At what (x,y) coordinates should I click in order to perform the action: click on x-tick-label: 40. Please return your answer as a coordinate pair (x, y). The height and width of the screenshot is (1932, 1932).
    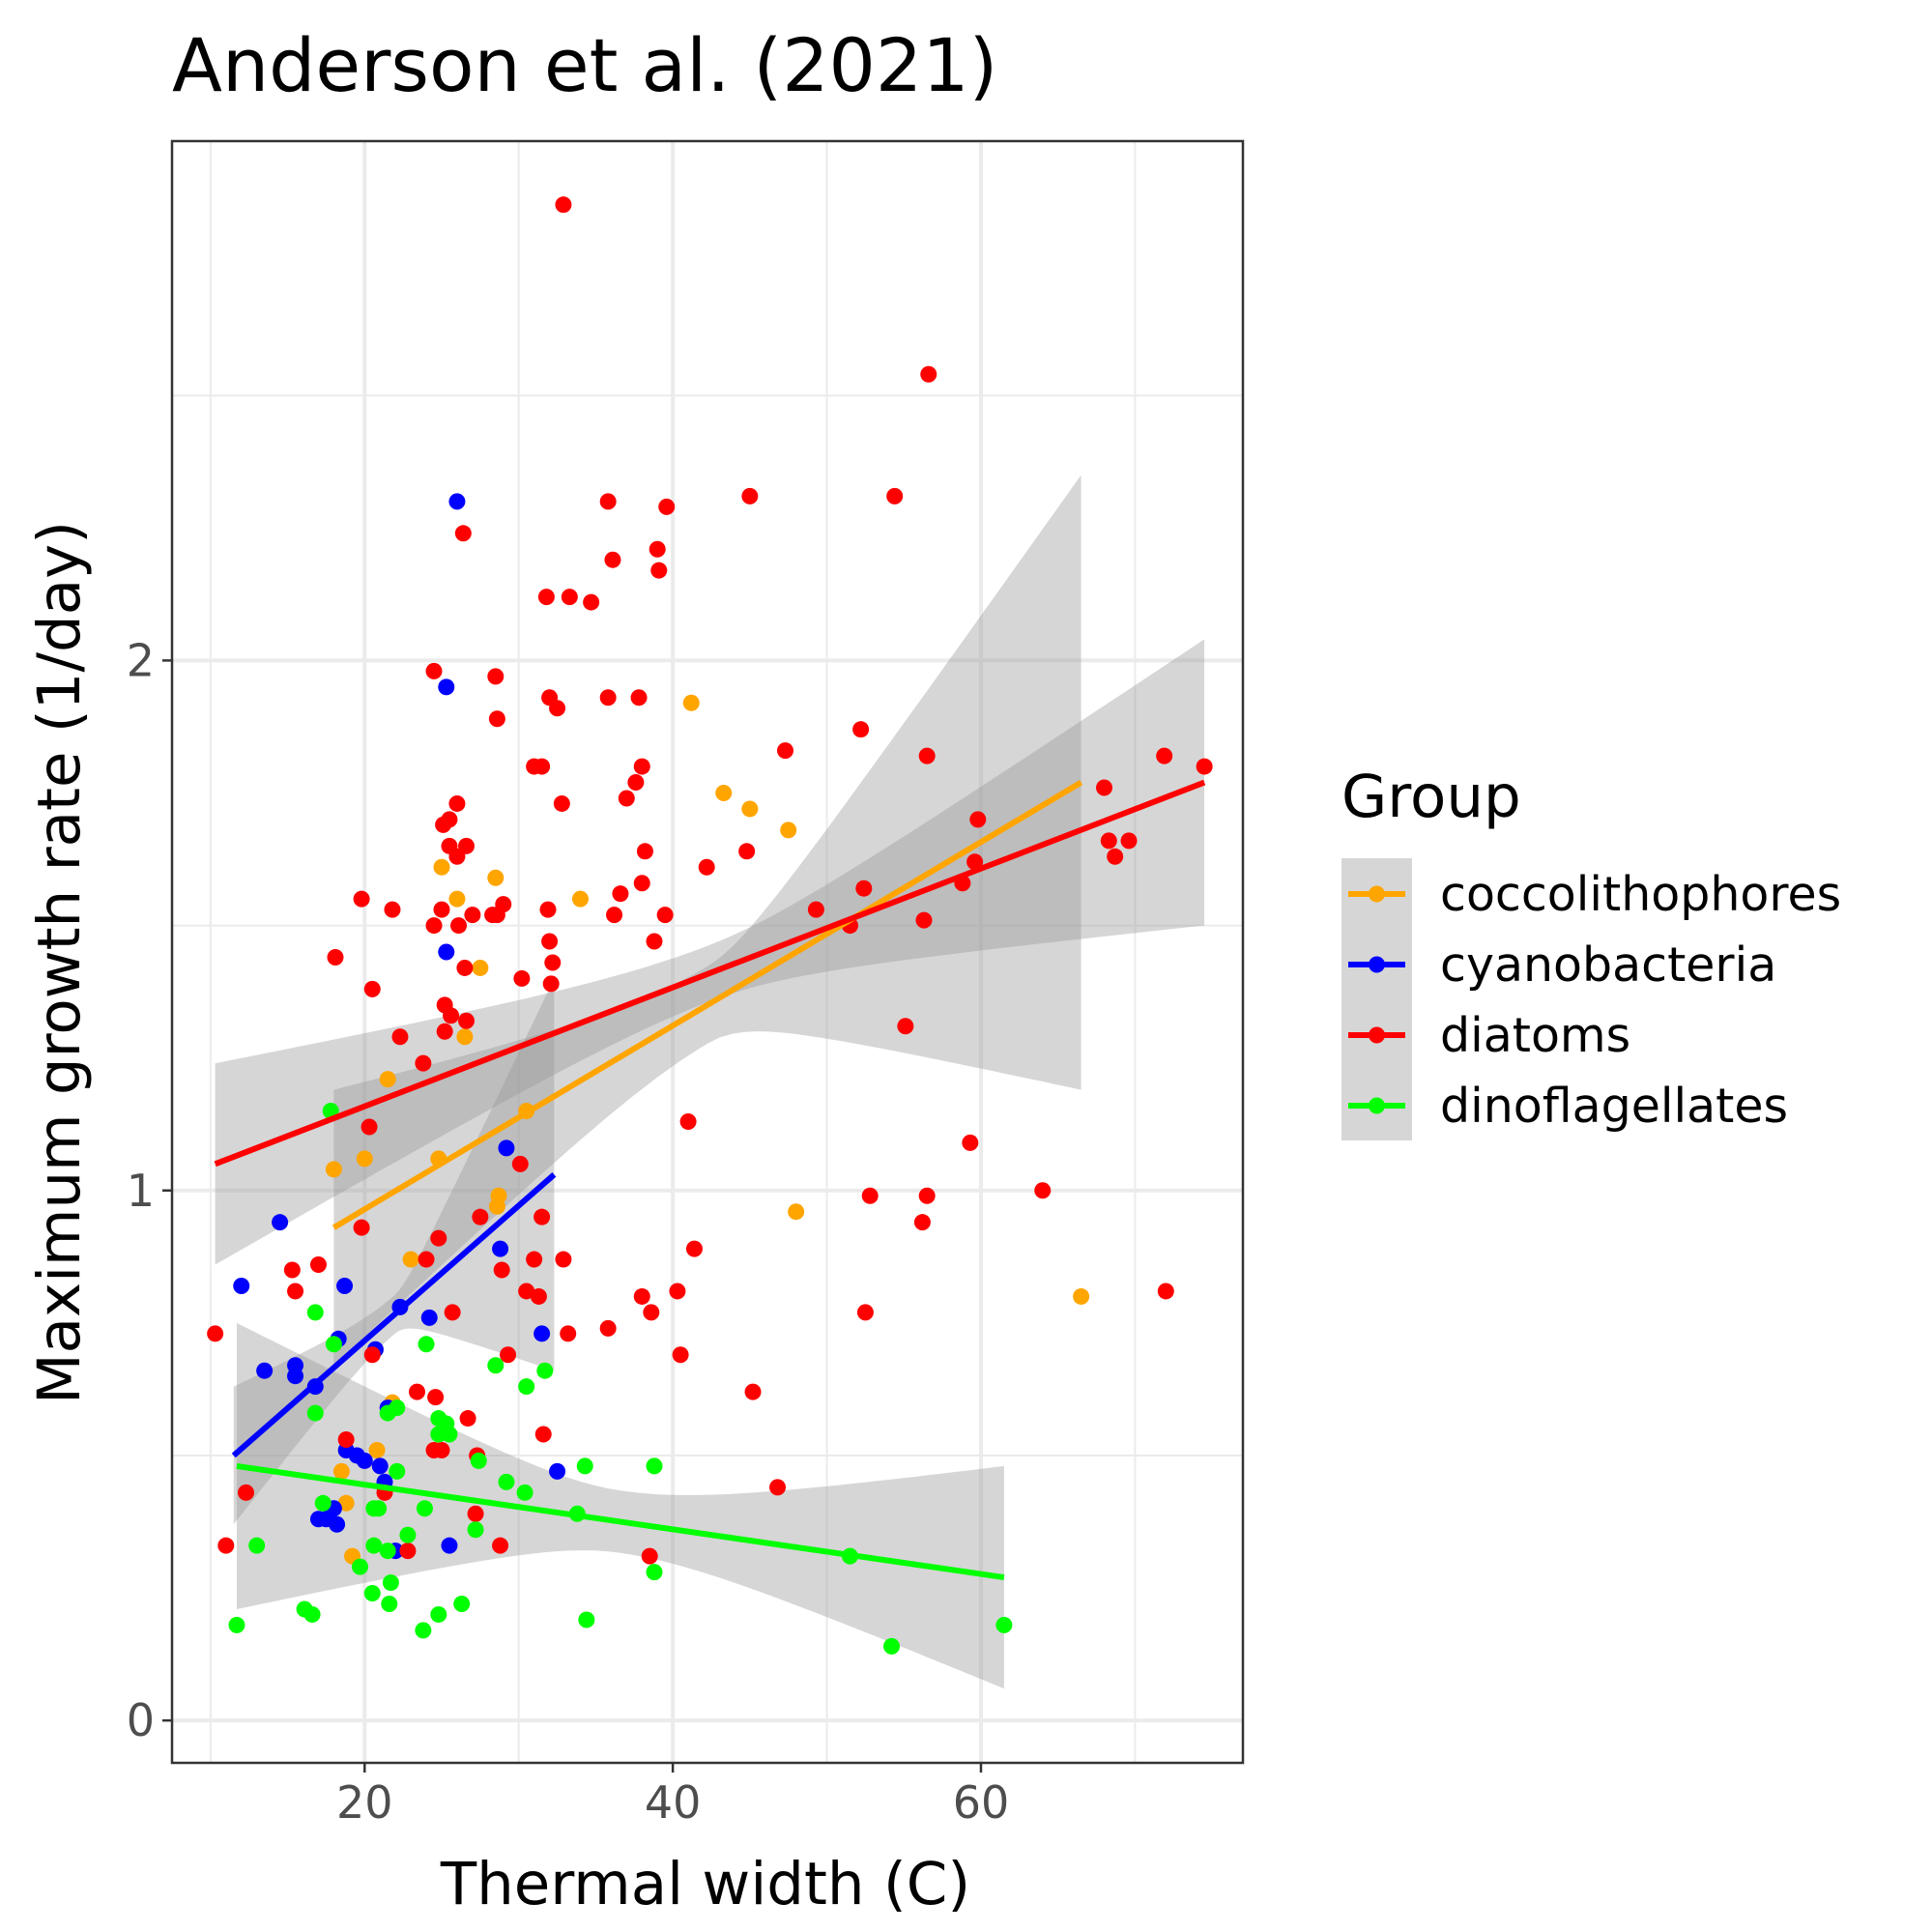
    Looking at the image, I should click on (673, 1802).